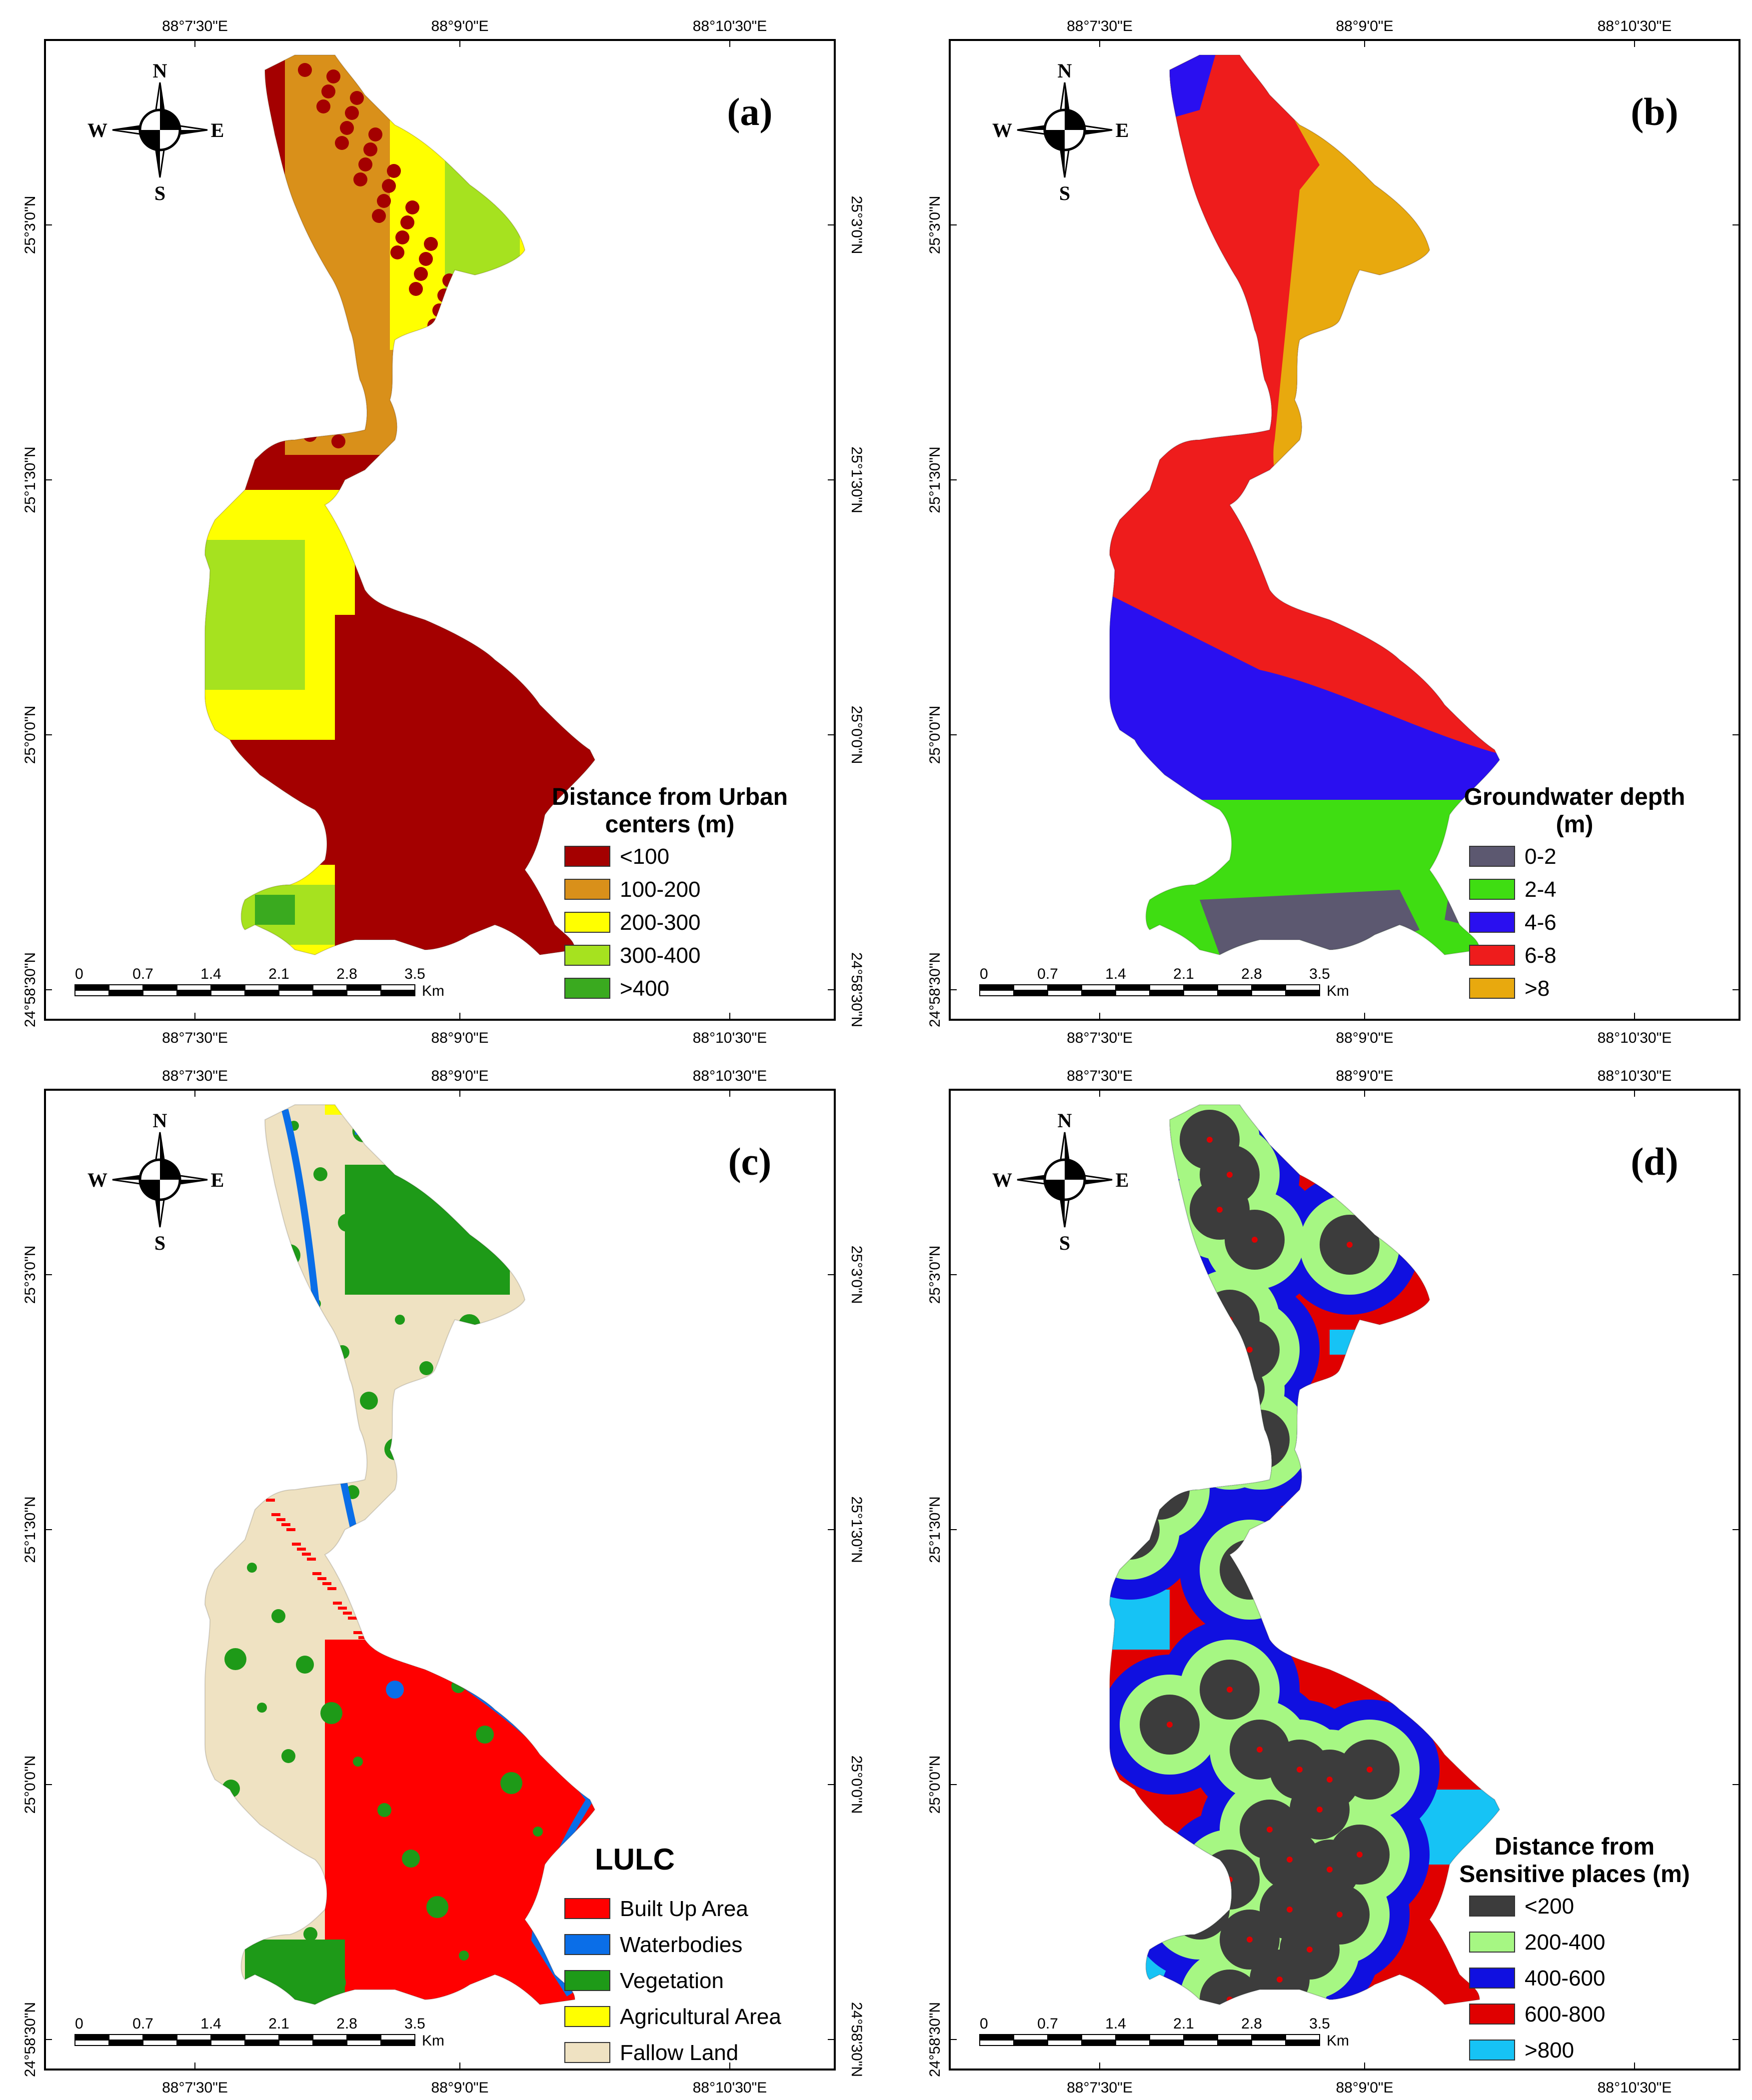  Describe the element at coordinates (97, 130) in the screenshot. I see `compass-west-label: W` at that location.